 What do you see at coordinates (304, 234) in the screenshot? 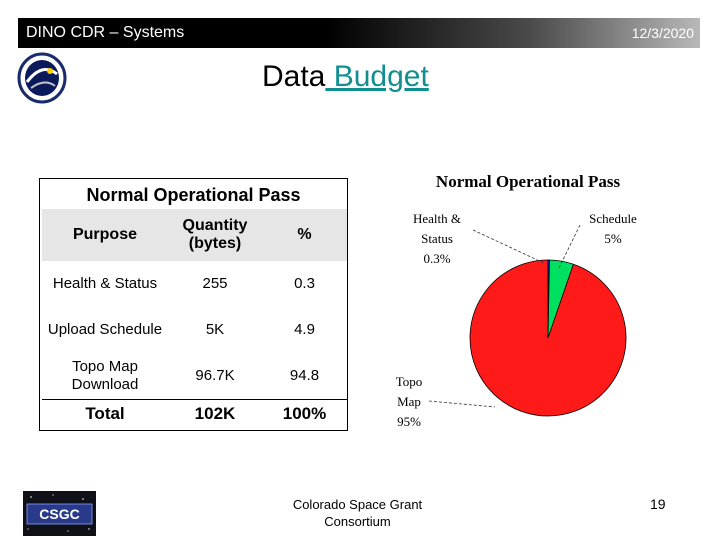
I see `column-header-percent: %` at bounding box center [304, 234].